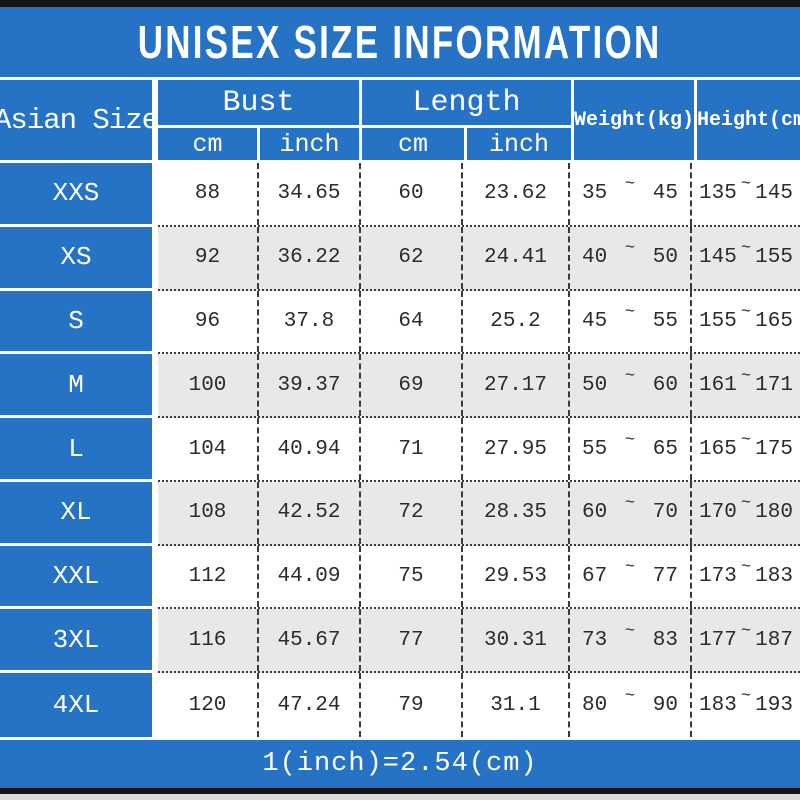  I want to click on height-range: 135 ~145, so click(745, 194).